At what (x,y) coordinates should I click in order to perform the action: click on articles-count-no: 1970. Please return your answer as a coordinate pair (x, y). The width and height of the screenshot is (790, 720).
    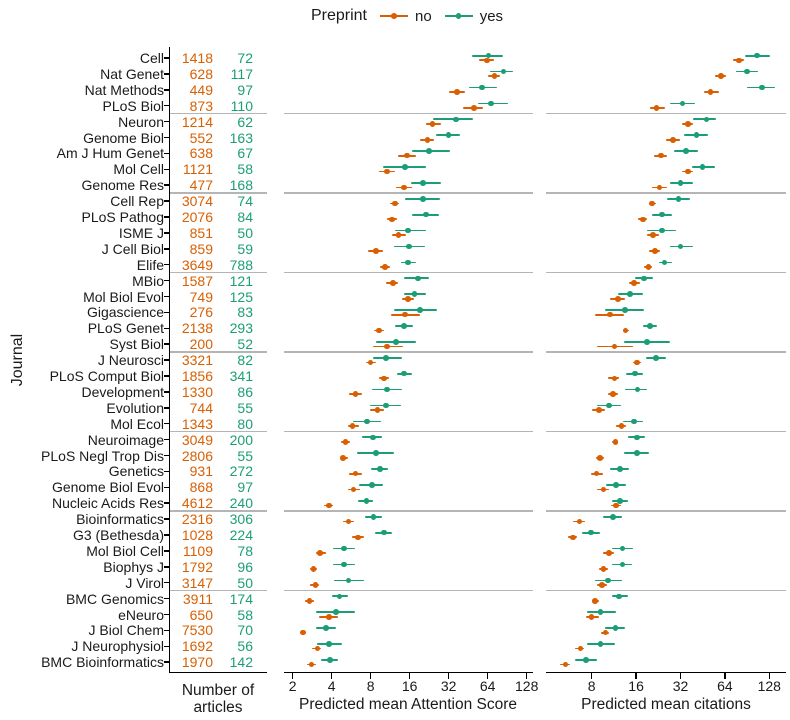
    Looking at the image, I should click on (197, 662).